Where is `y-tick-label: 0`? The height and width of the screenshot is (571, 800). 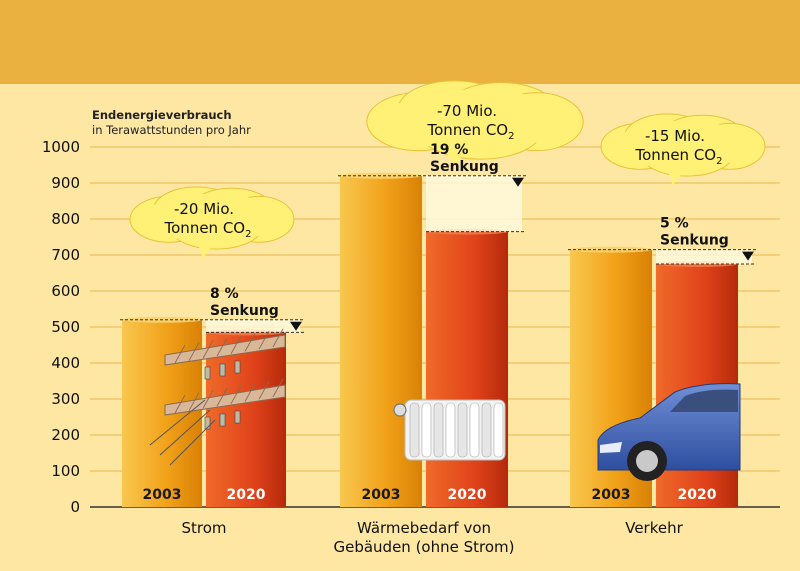
y-tick-label: 0 is located at coordinates (75, 507).